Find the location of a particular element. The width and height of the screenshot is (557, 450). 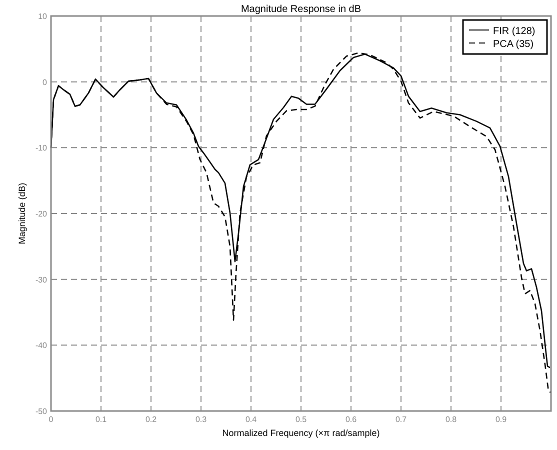

x-tick-label: 0.9 is located at coordinates (501, 419).